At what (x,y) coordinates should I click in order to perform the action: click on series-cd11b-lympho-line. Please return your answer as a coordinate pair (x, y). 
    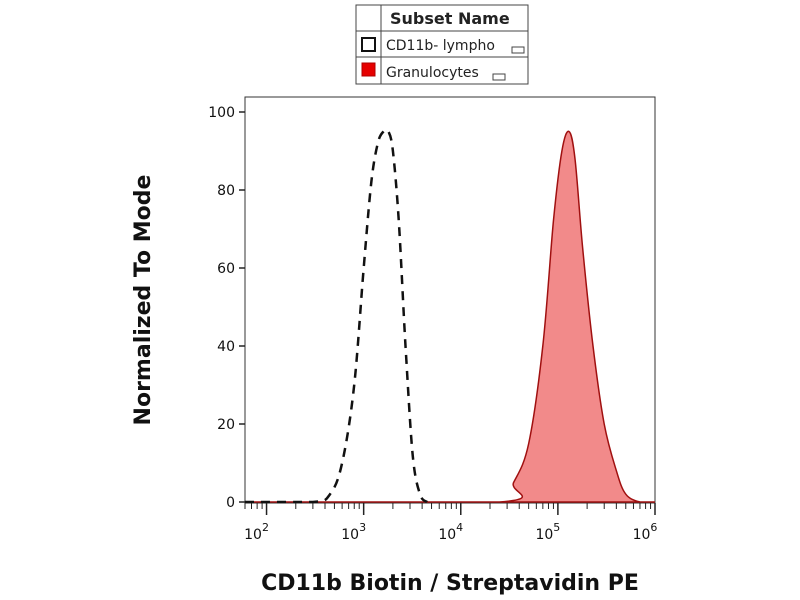
    Looking at the image, I should click on (337, 316).